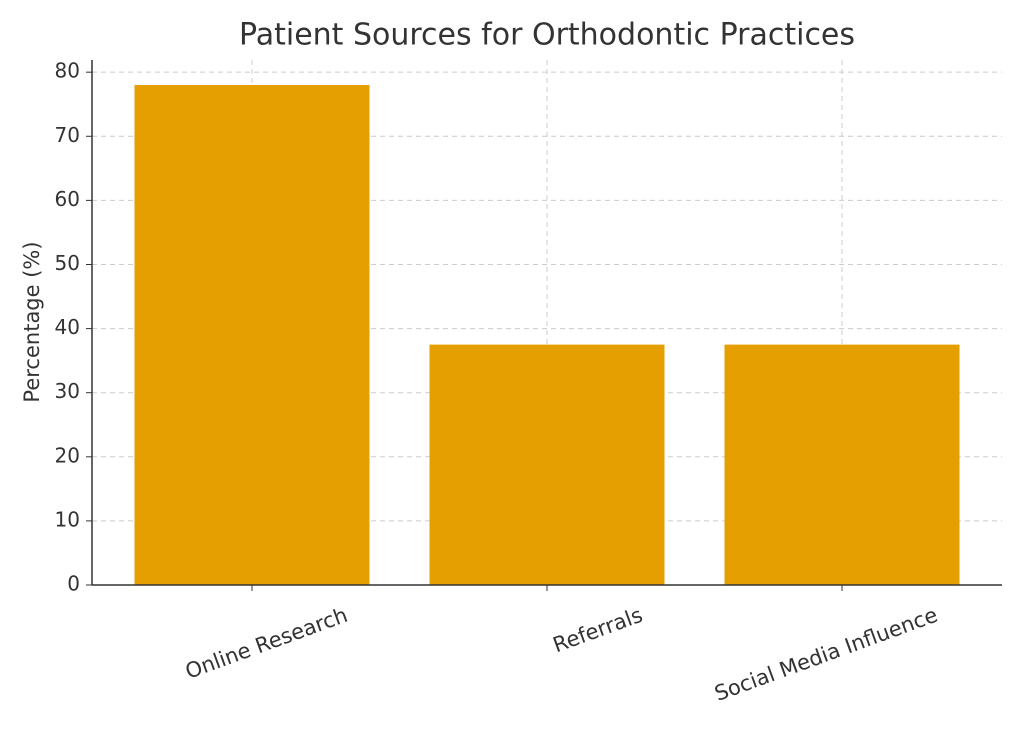 The image size is (1024, 731). What do you see at coordinates (67, 391) in the screenshot?
I see `y-tick-label: 30` at bounding box center [67, 391].